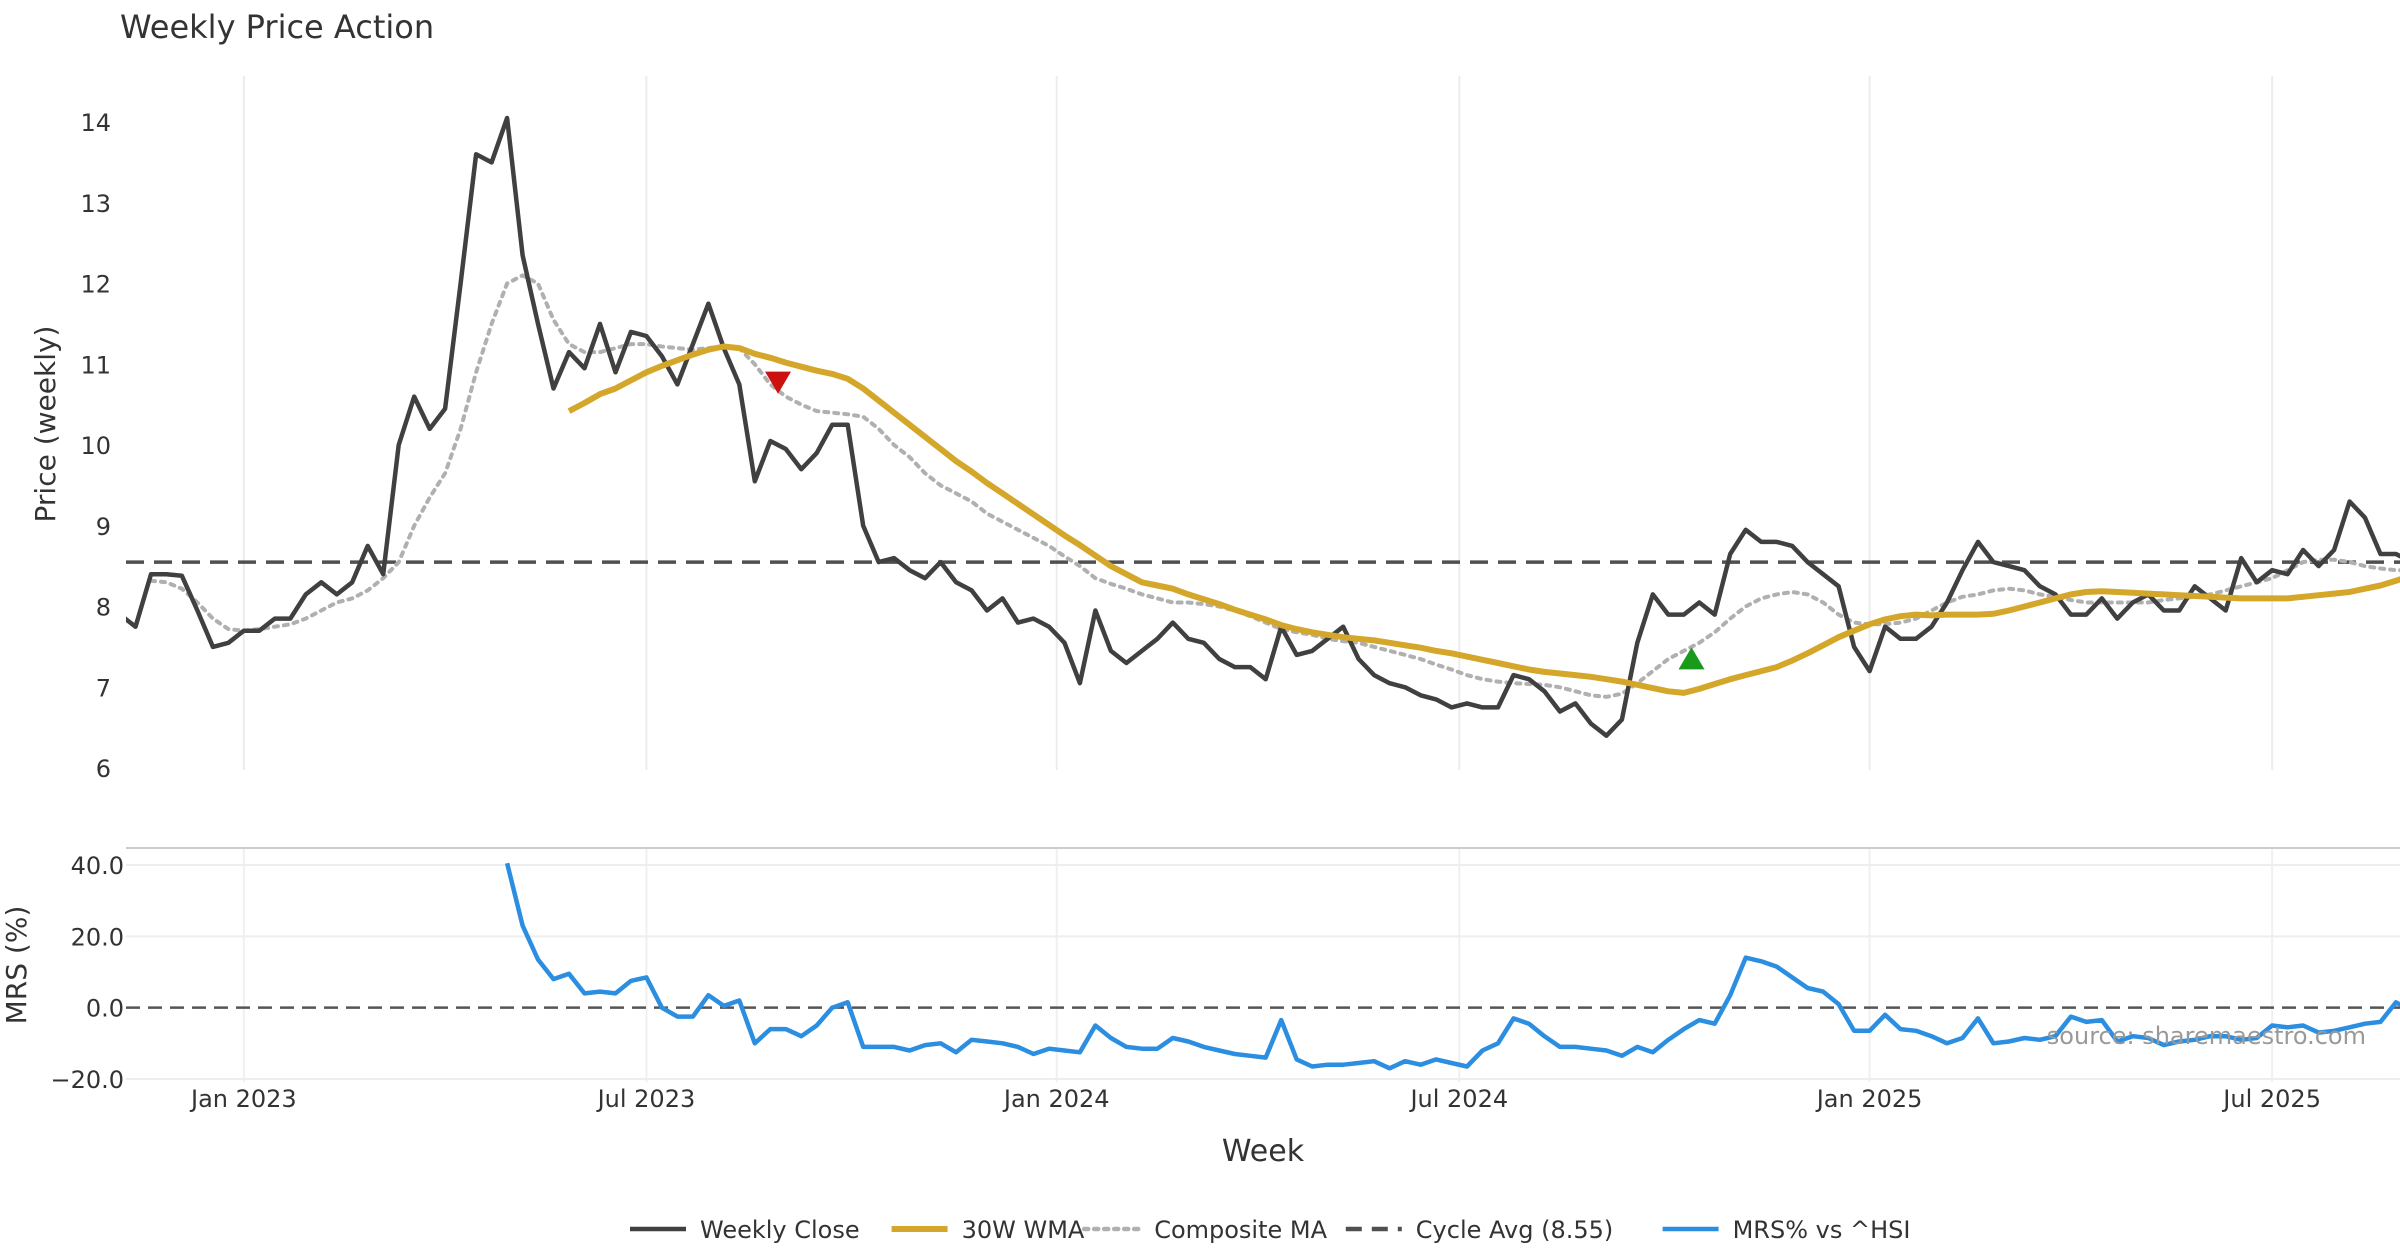 The height and width of the screenshot is (1260, 2400). Describe the element at coordinates (1514, 1230) in the screenshot. I see `legend-label: Cycle Avg (8.55)` at that location.